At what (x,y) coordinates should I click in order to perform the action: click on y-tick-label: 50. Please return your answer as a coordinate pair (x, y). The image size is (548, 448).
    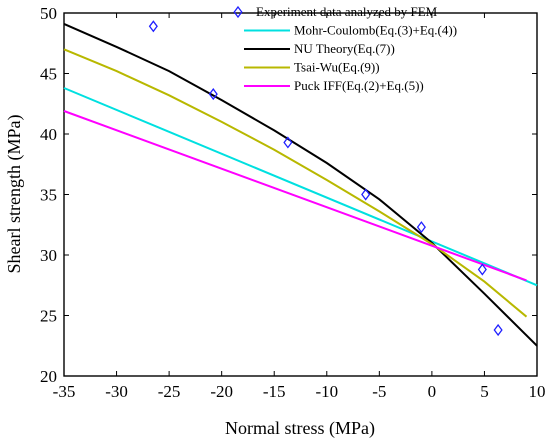
    Looking at the image, I should click on (48, 13).